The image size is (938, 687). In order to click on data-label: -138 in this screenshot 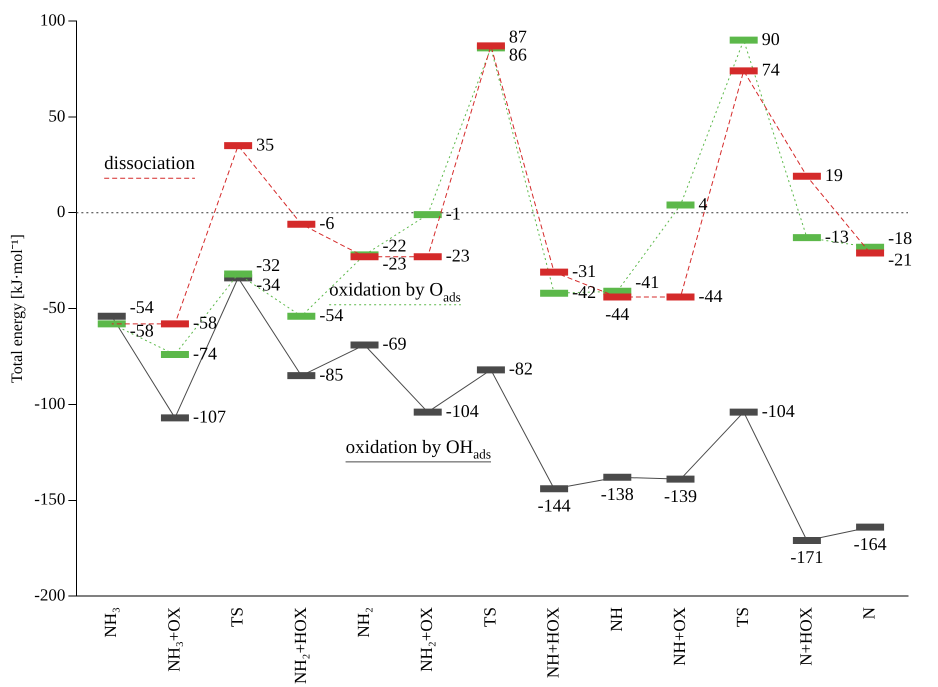, I will do `click(617, 494)`.